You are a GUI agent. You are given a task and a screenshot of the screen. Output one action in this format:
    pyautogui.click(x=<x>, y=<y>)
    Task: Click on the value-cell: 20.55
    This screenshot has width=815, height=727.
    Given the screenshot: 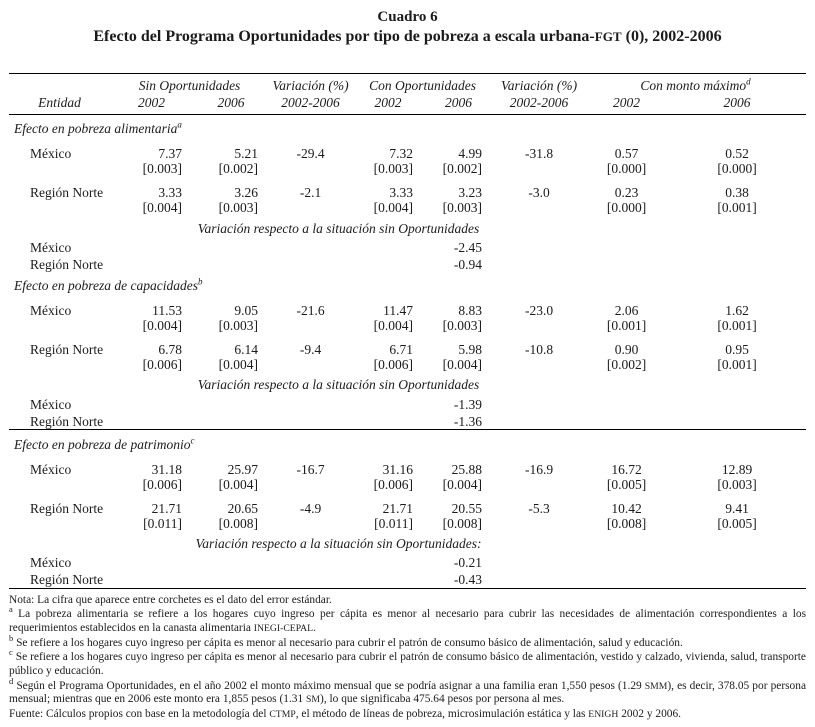 What is the action you would take?
    pyautogui.click(x=467, y=509)
    